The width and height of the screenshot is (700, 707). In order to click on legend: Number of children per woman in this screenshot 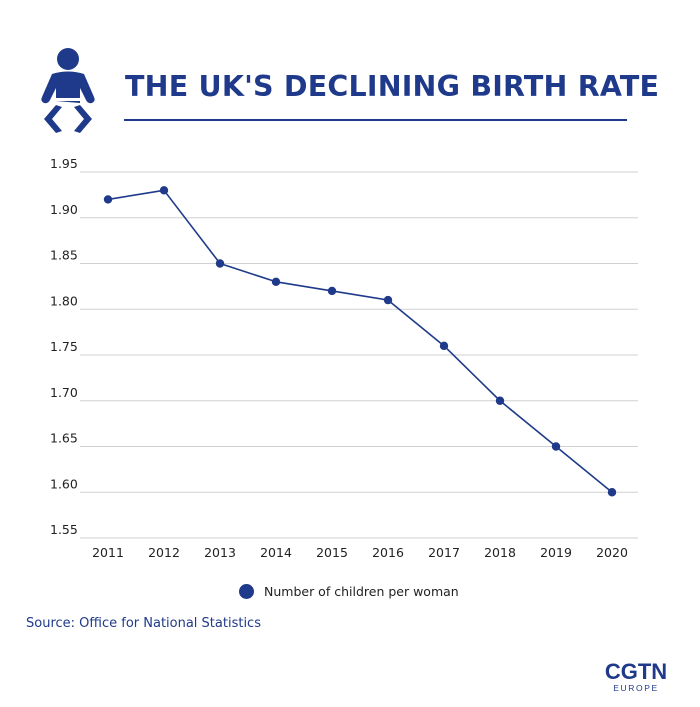, I will do `click(349, 591)`.